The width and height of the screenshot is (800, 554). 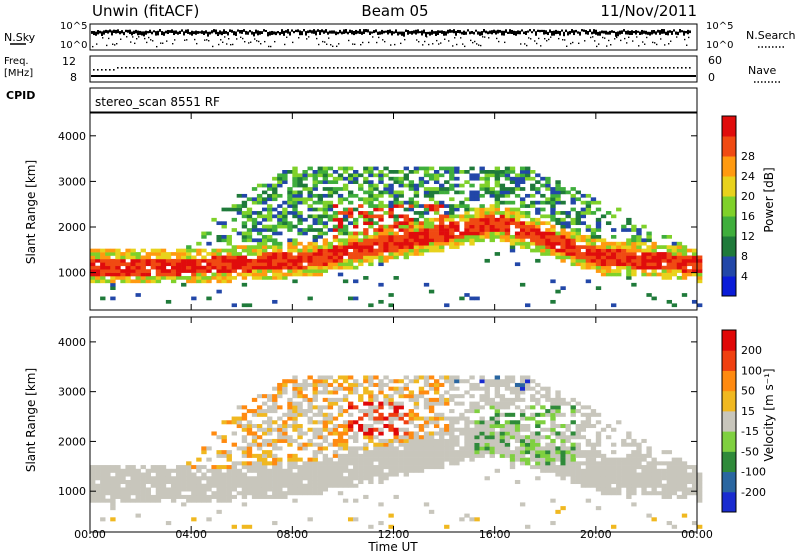 I want to click on velocity-cbar-tick: 15, so click(x=748, y=411).